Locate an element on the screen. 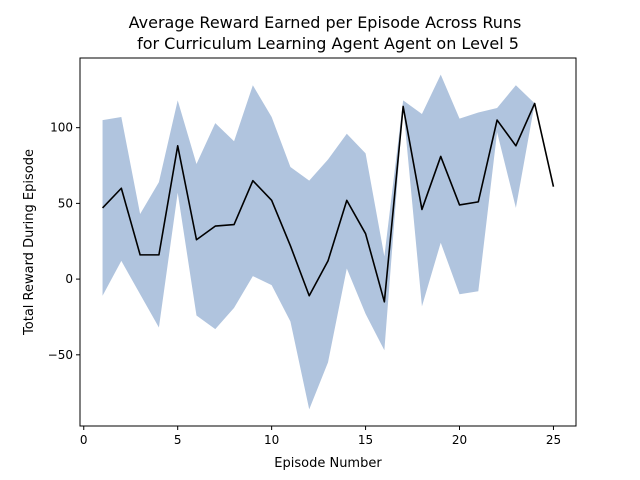 This screenshot has width=640, height=480. x-tick-label: 25 is located at coordinates (553, 440).